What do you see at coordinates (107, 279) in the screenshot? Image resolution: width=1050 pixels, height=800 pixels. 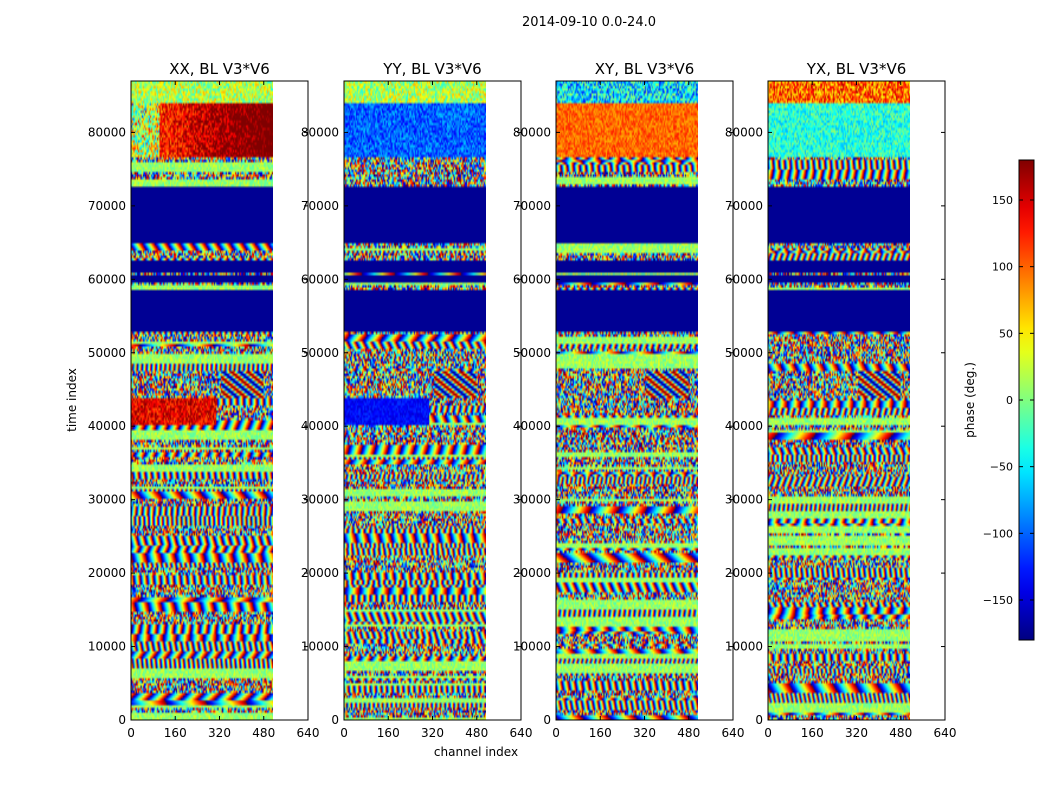 I see `panel-0-ytick-label-6: 60000` at bounding box center [107, 279].